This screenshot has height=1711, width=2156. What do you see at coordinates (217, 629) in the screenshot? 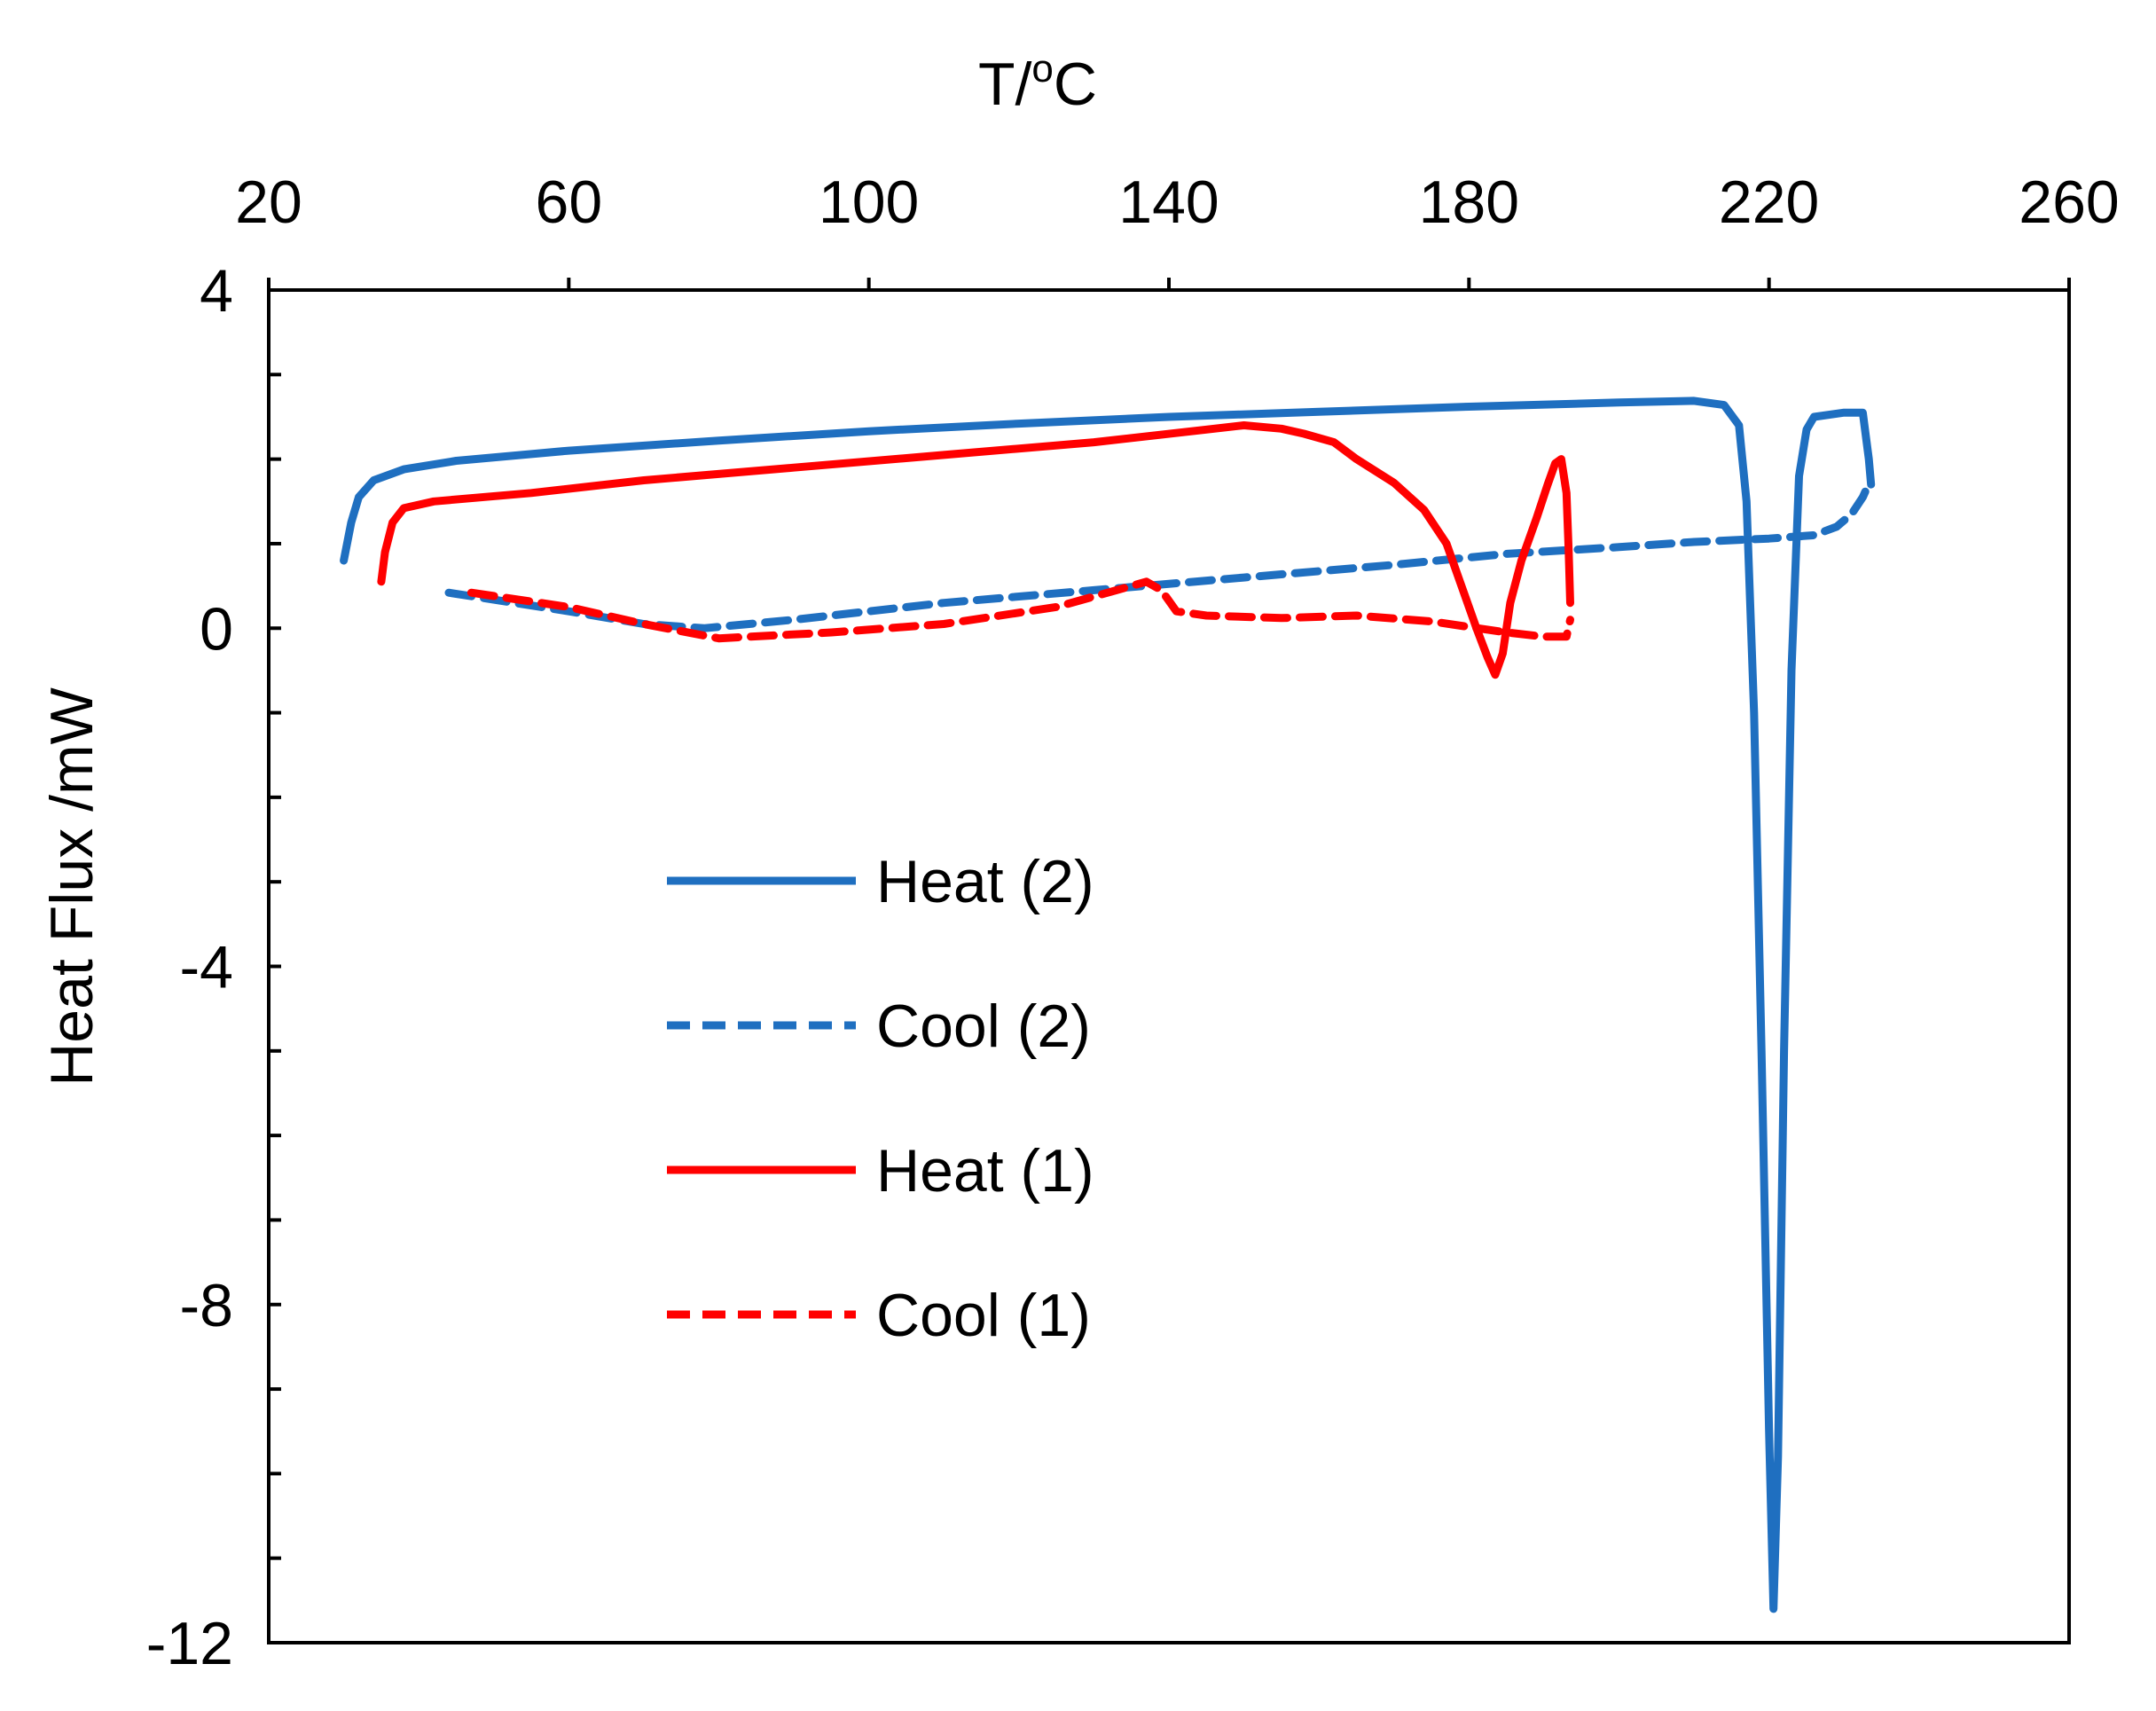
I see `y-tick-label: 0` at bounding box center [217, 629].